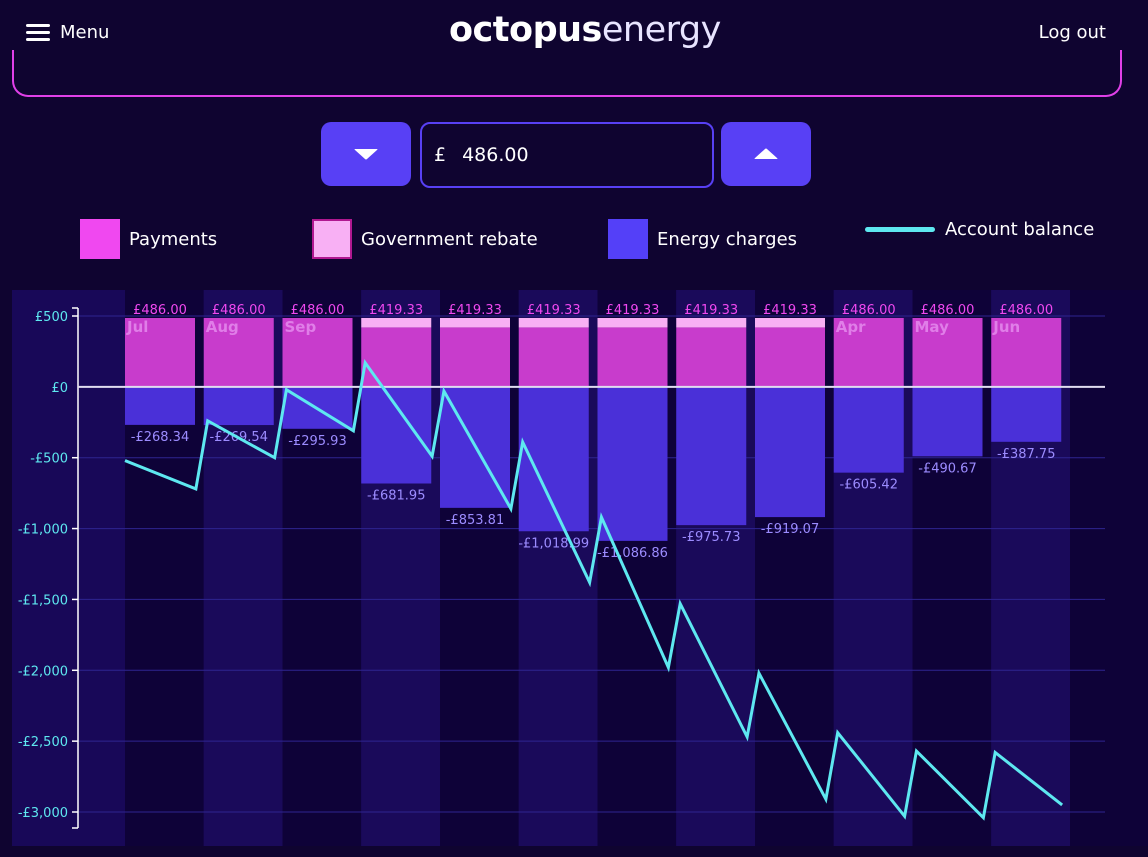  I want to click on legend-account-balance: Account balance, so click(979, 229).